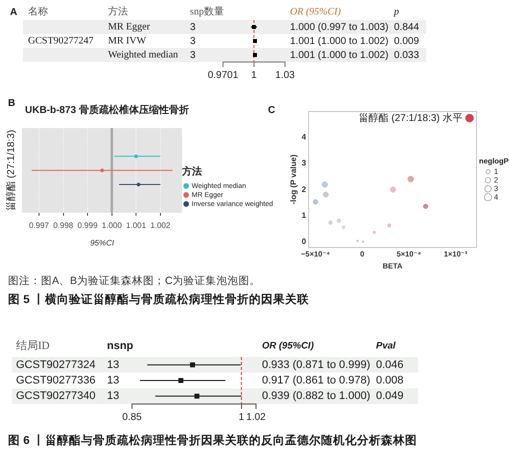  Describe the element at coordinates (304, 163) in the screenshot. I see `y-tick-label: 3` at that location.